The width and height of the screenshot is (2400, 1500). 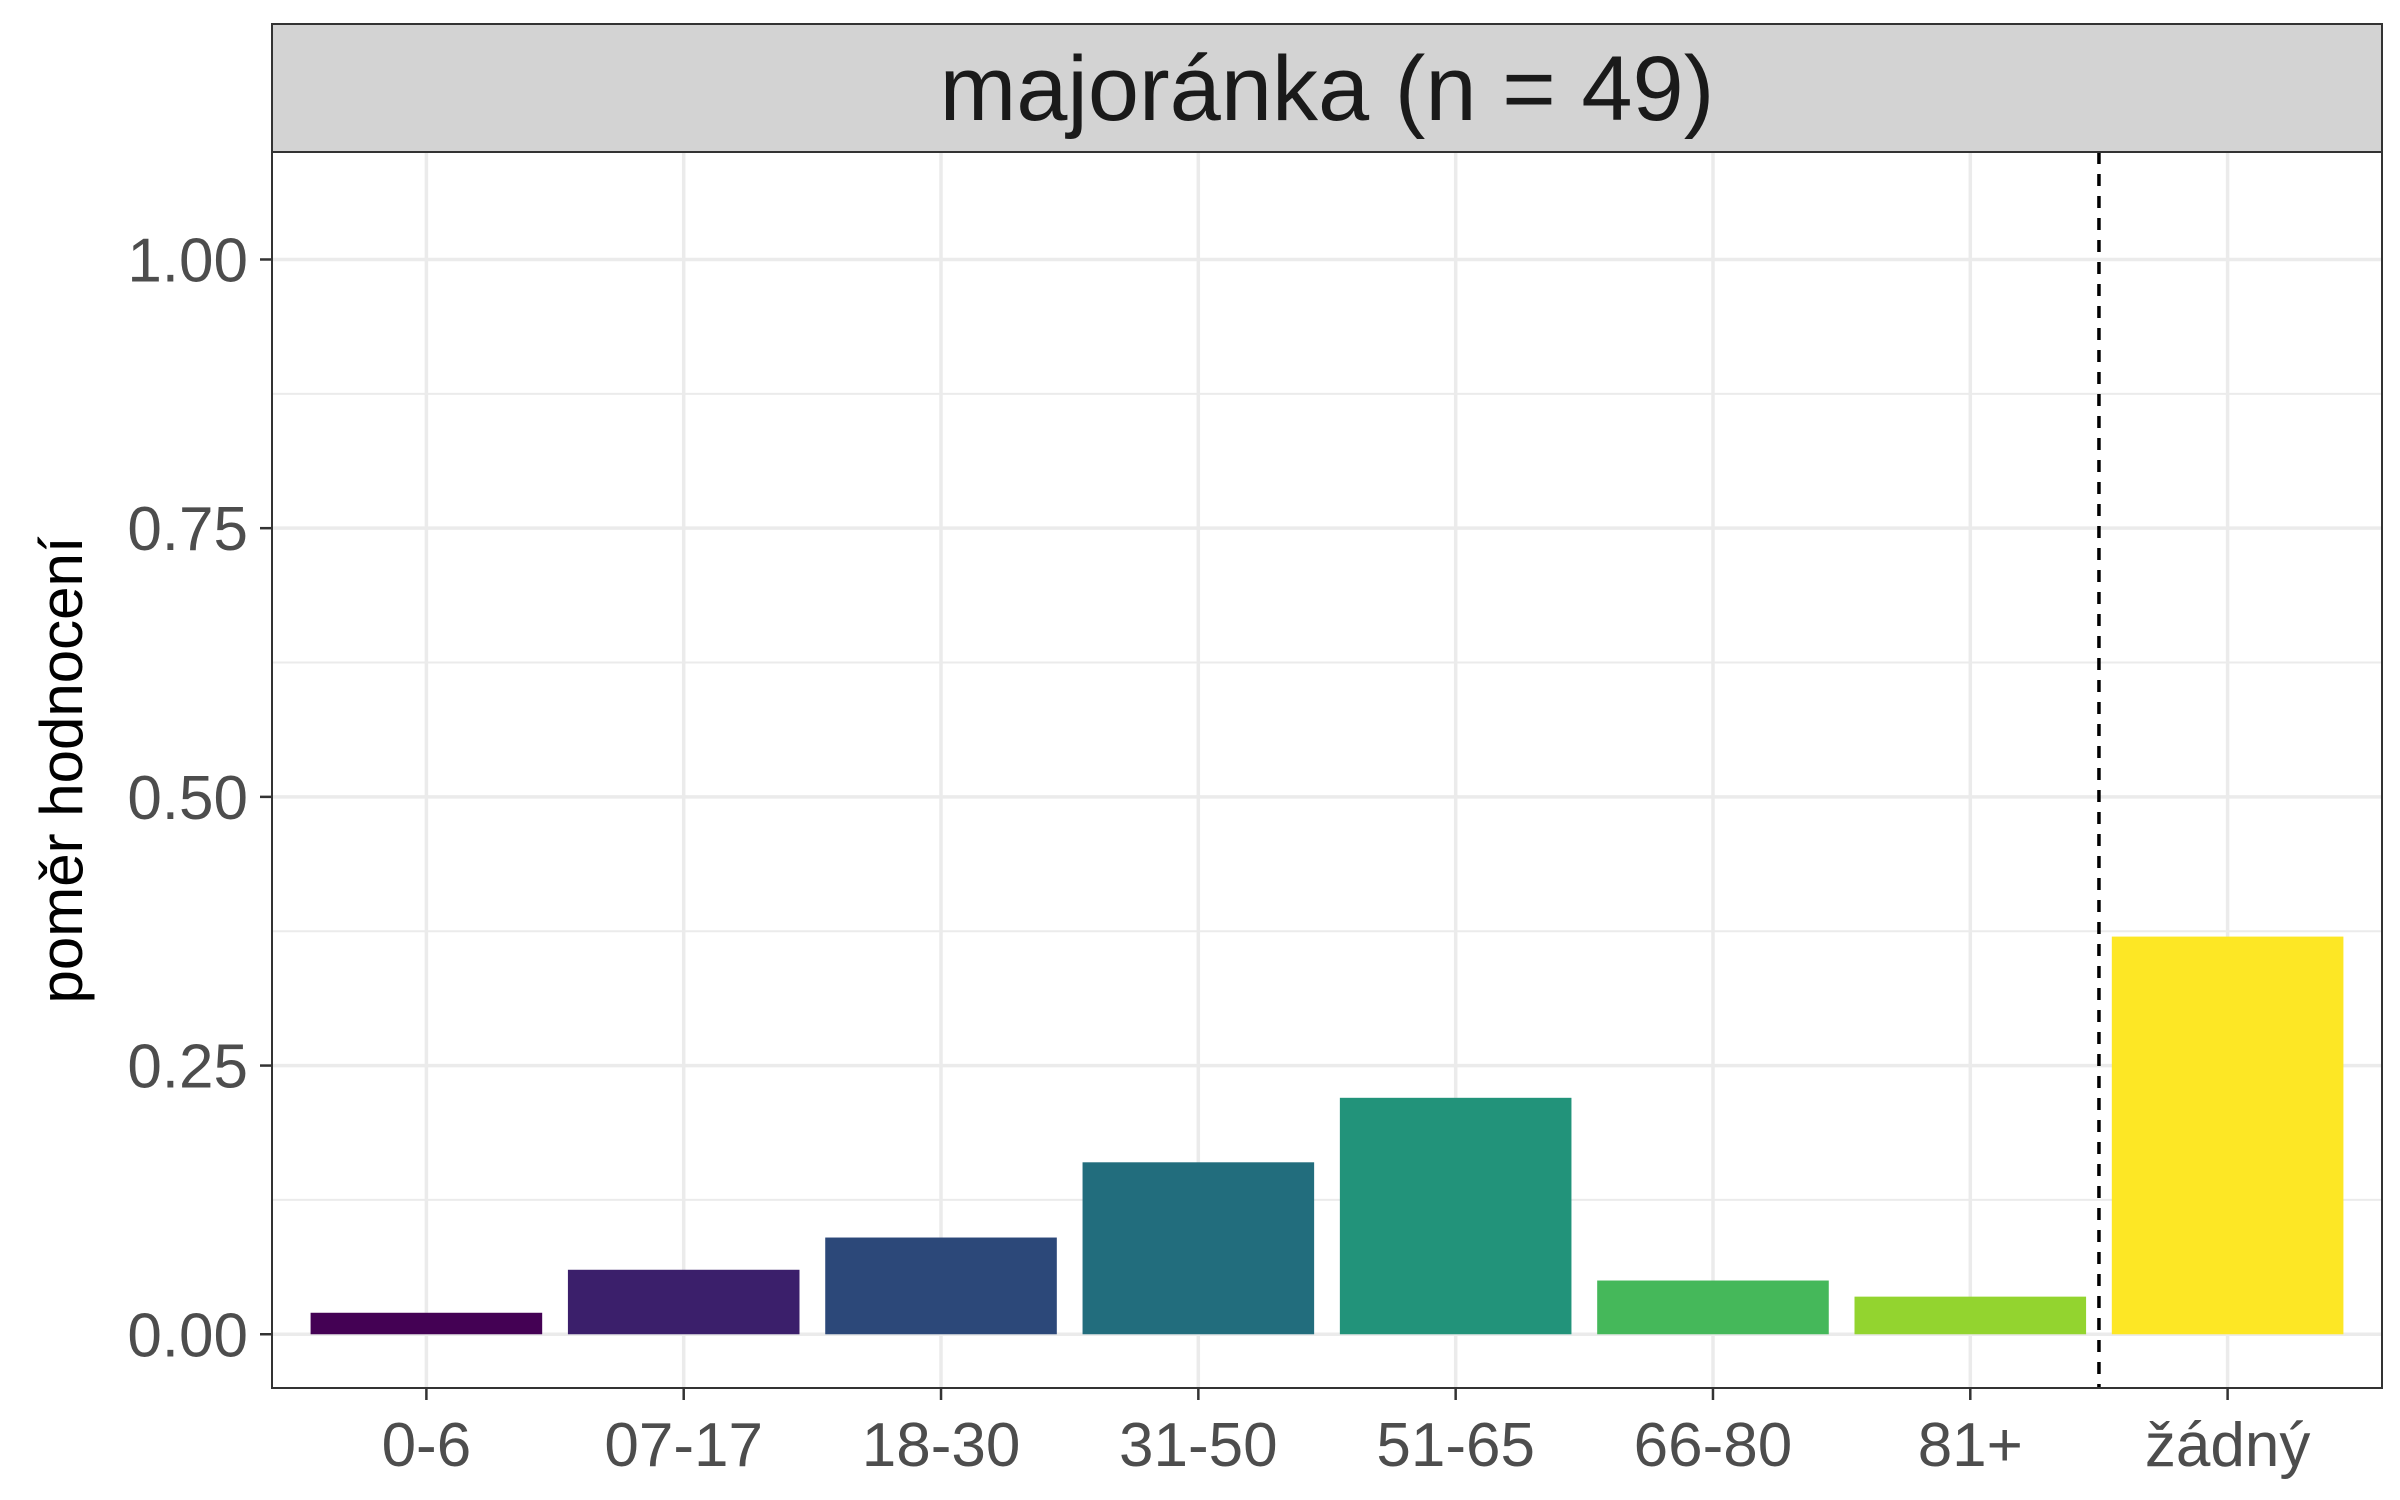 I want to click on y-tick-label: 1.00, so click(x=187, y=260).